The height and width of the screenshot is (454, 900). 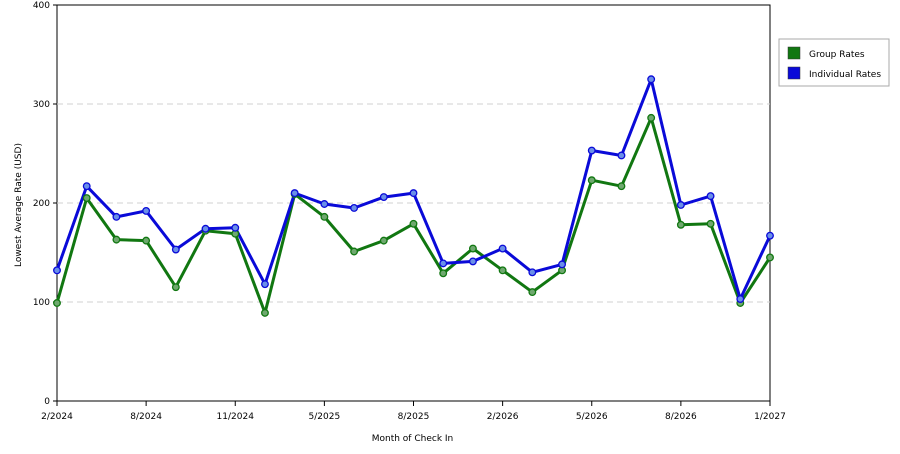 What do you see at coordinates (845, 75) in the screenshot?
I see `legend-label-individual-rates: Individual Rates` at bounding box center [845, 75].